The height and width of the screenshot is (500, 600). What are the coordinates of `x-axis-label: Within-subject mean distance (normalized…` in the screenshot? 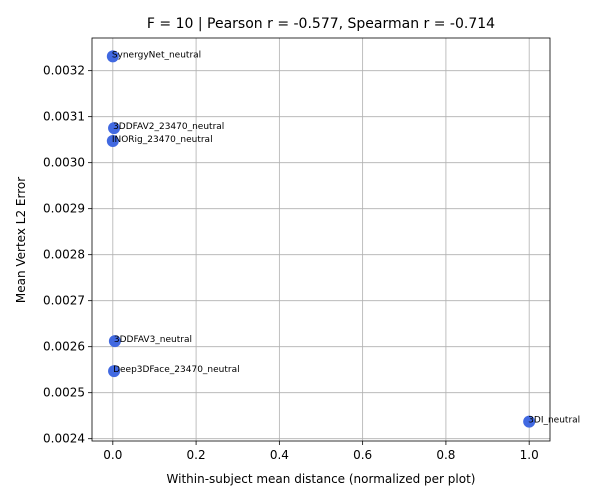 It's located at (321, 479).